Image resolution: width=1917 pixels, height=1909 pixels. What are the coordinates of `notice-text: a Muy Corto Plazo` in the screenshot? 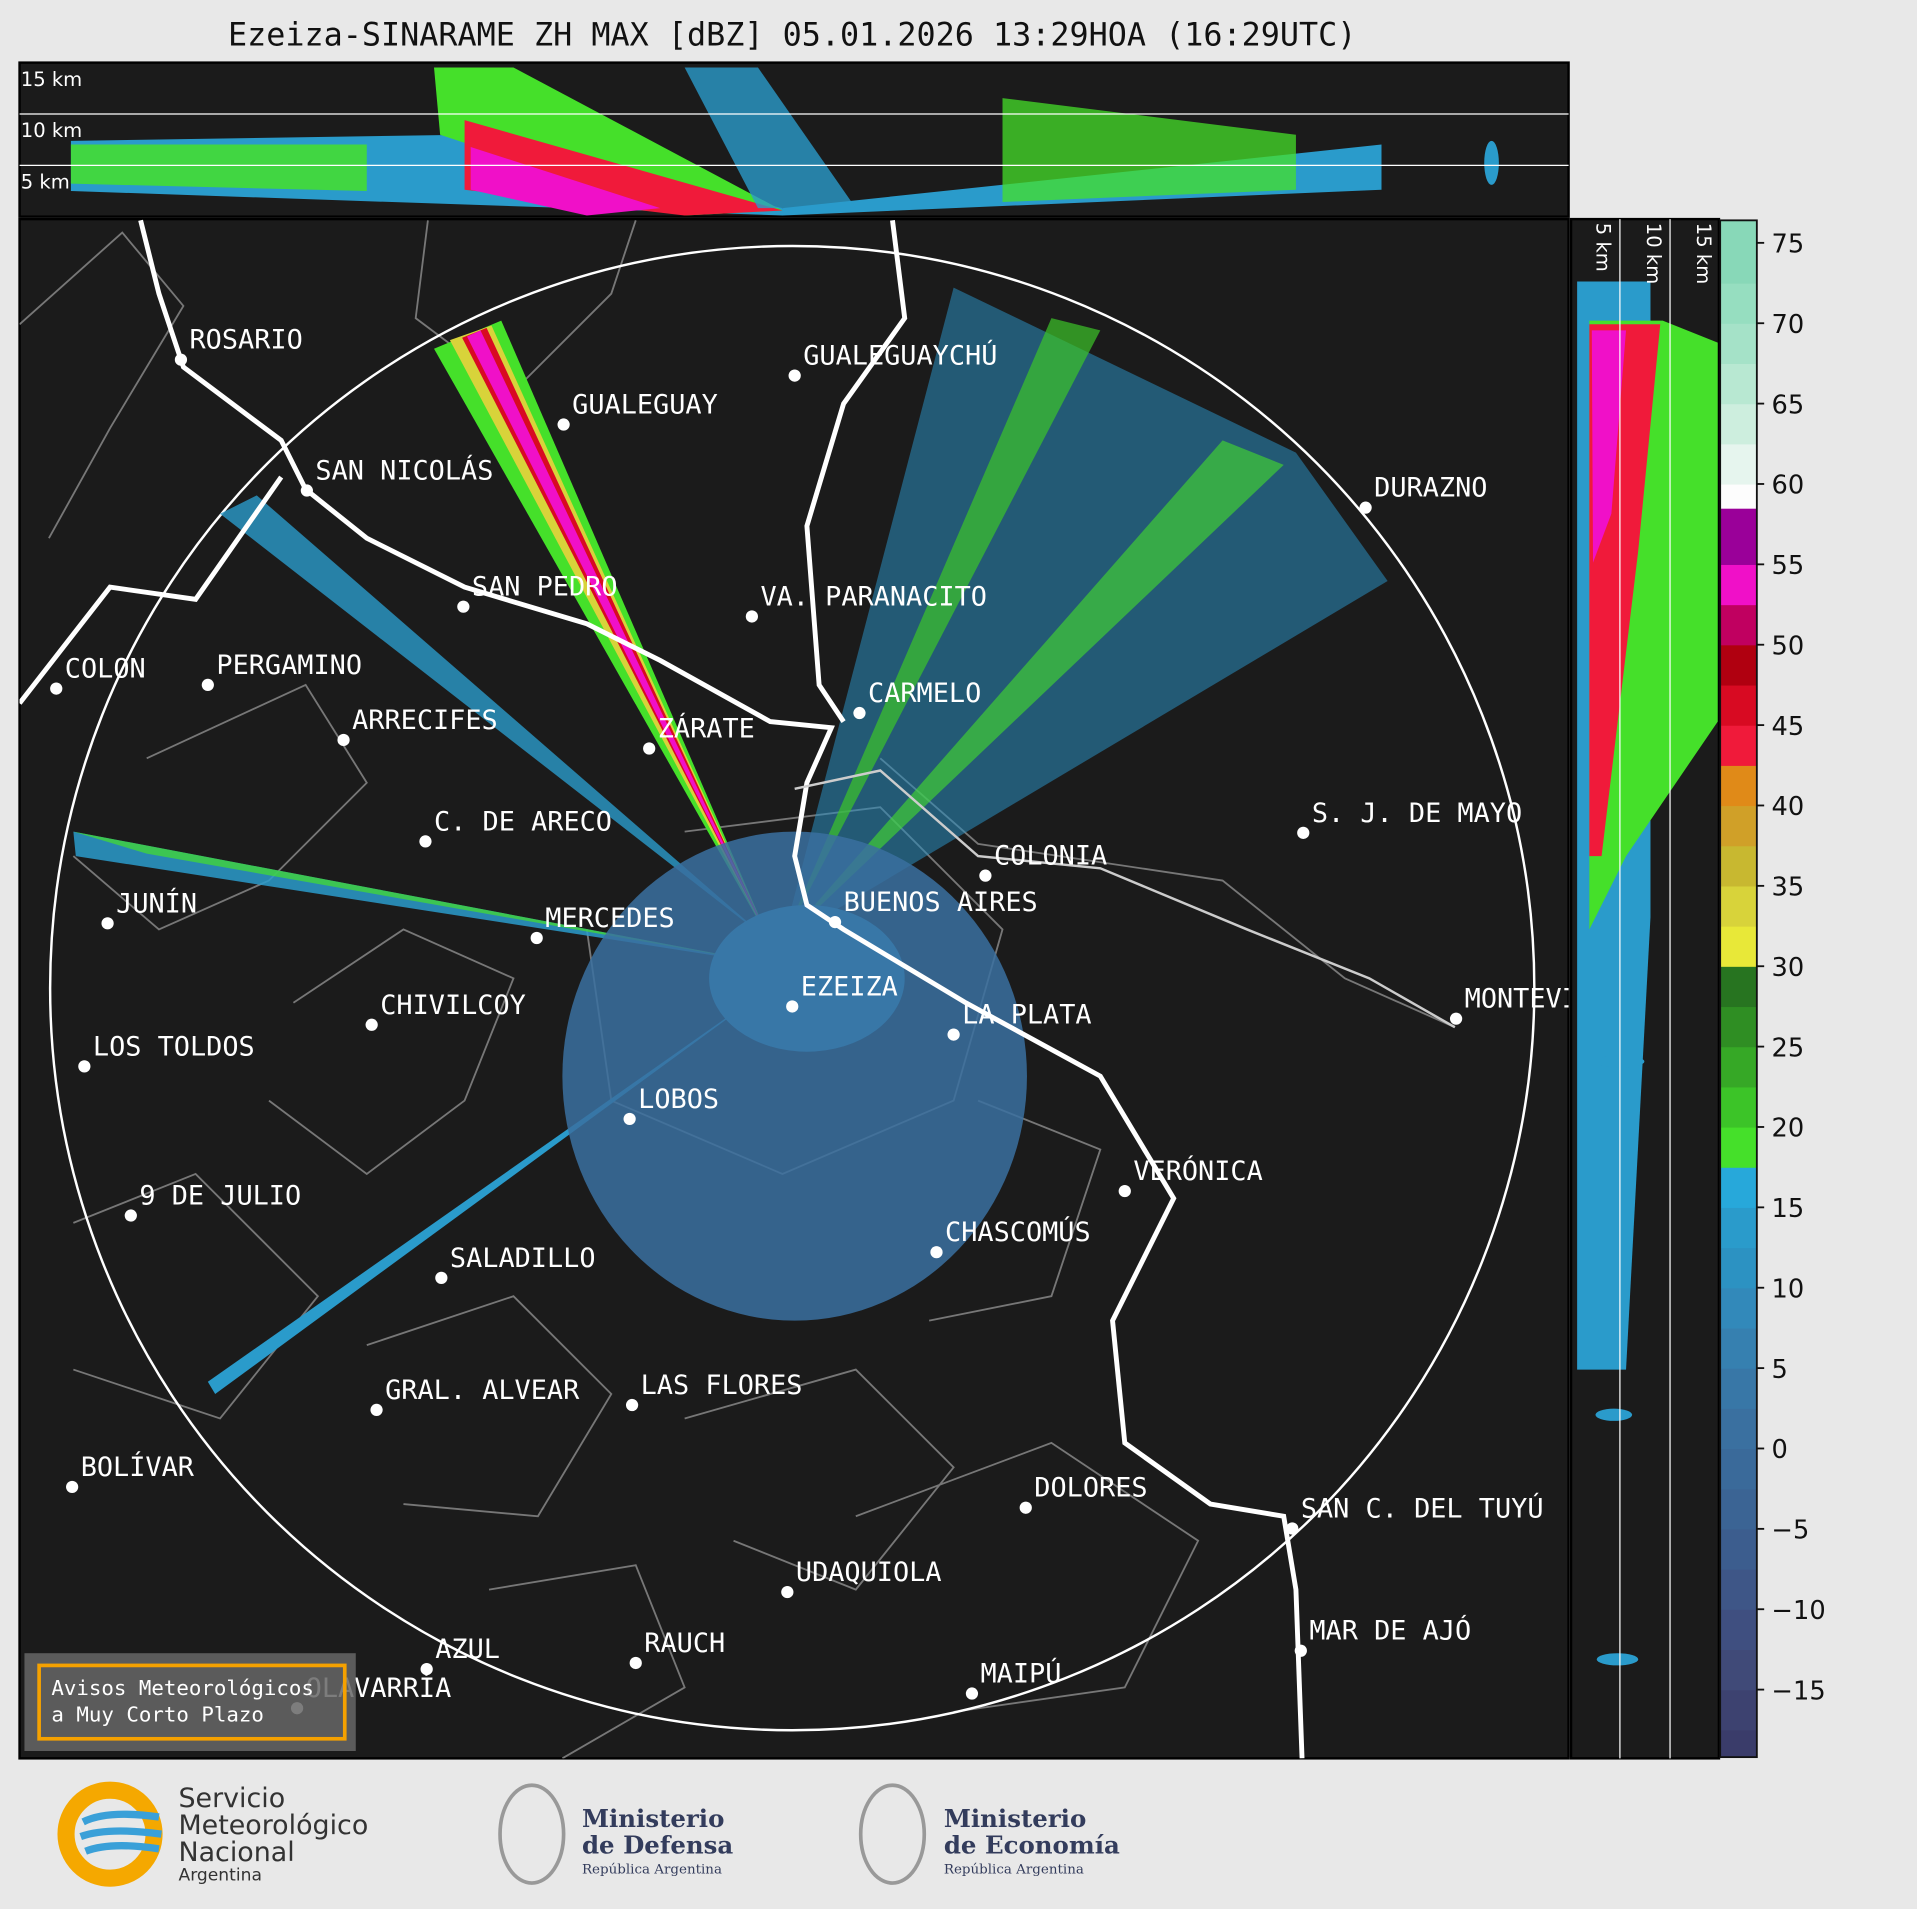 It's located at (157, 1715).